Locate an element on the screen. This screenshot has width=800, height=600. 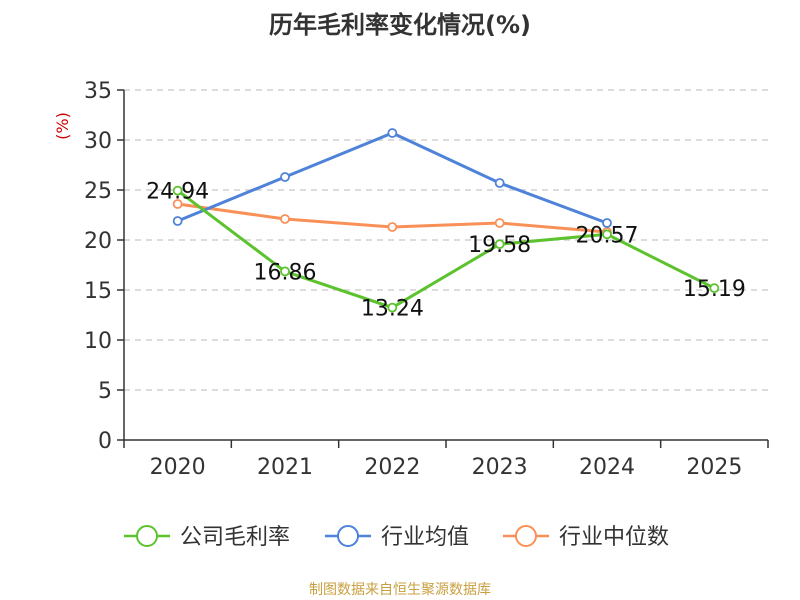
series-2-point-2023 is located at coordinates (499, 223).